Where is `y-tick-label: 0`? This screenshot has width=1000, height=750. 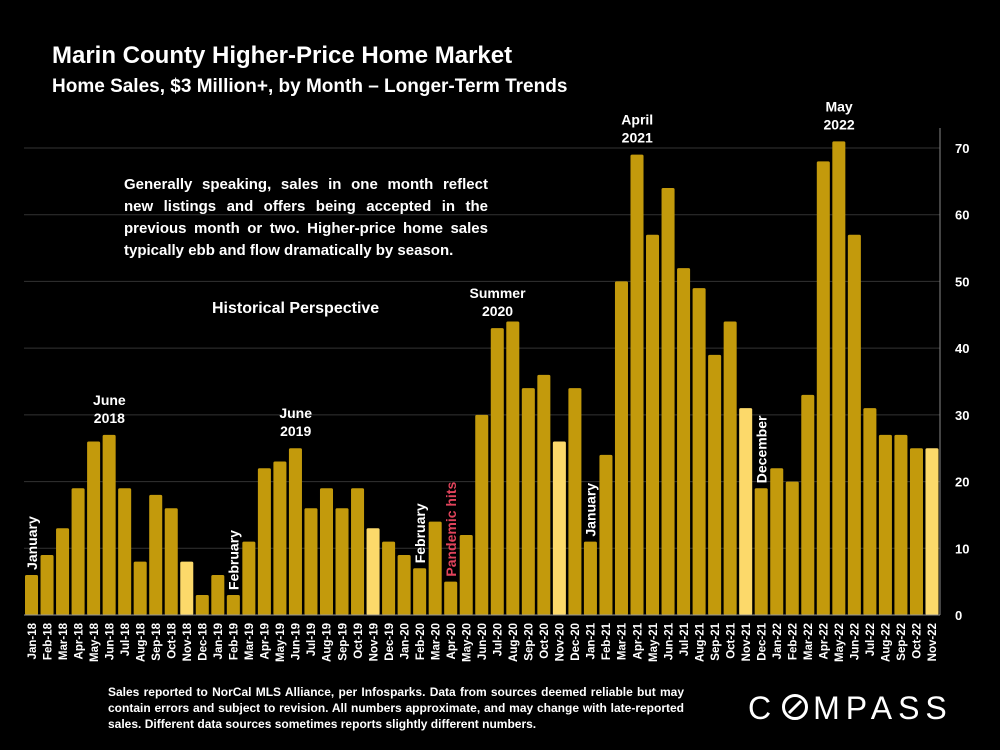 y-tick-label: 0 is located at coordinates (958, 615).